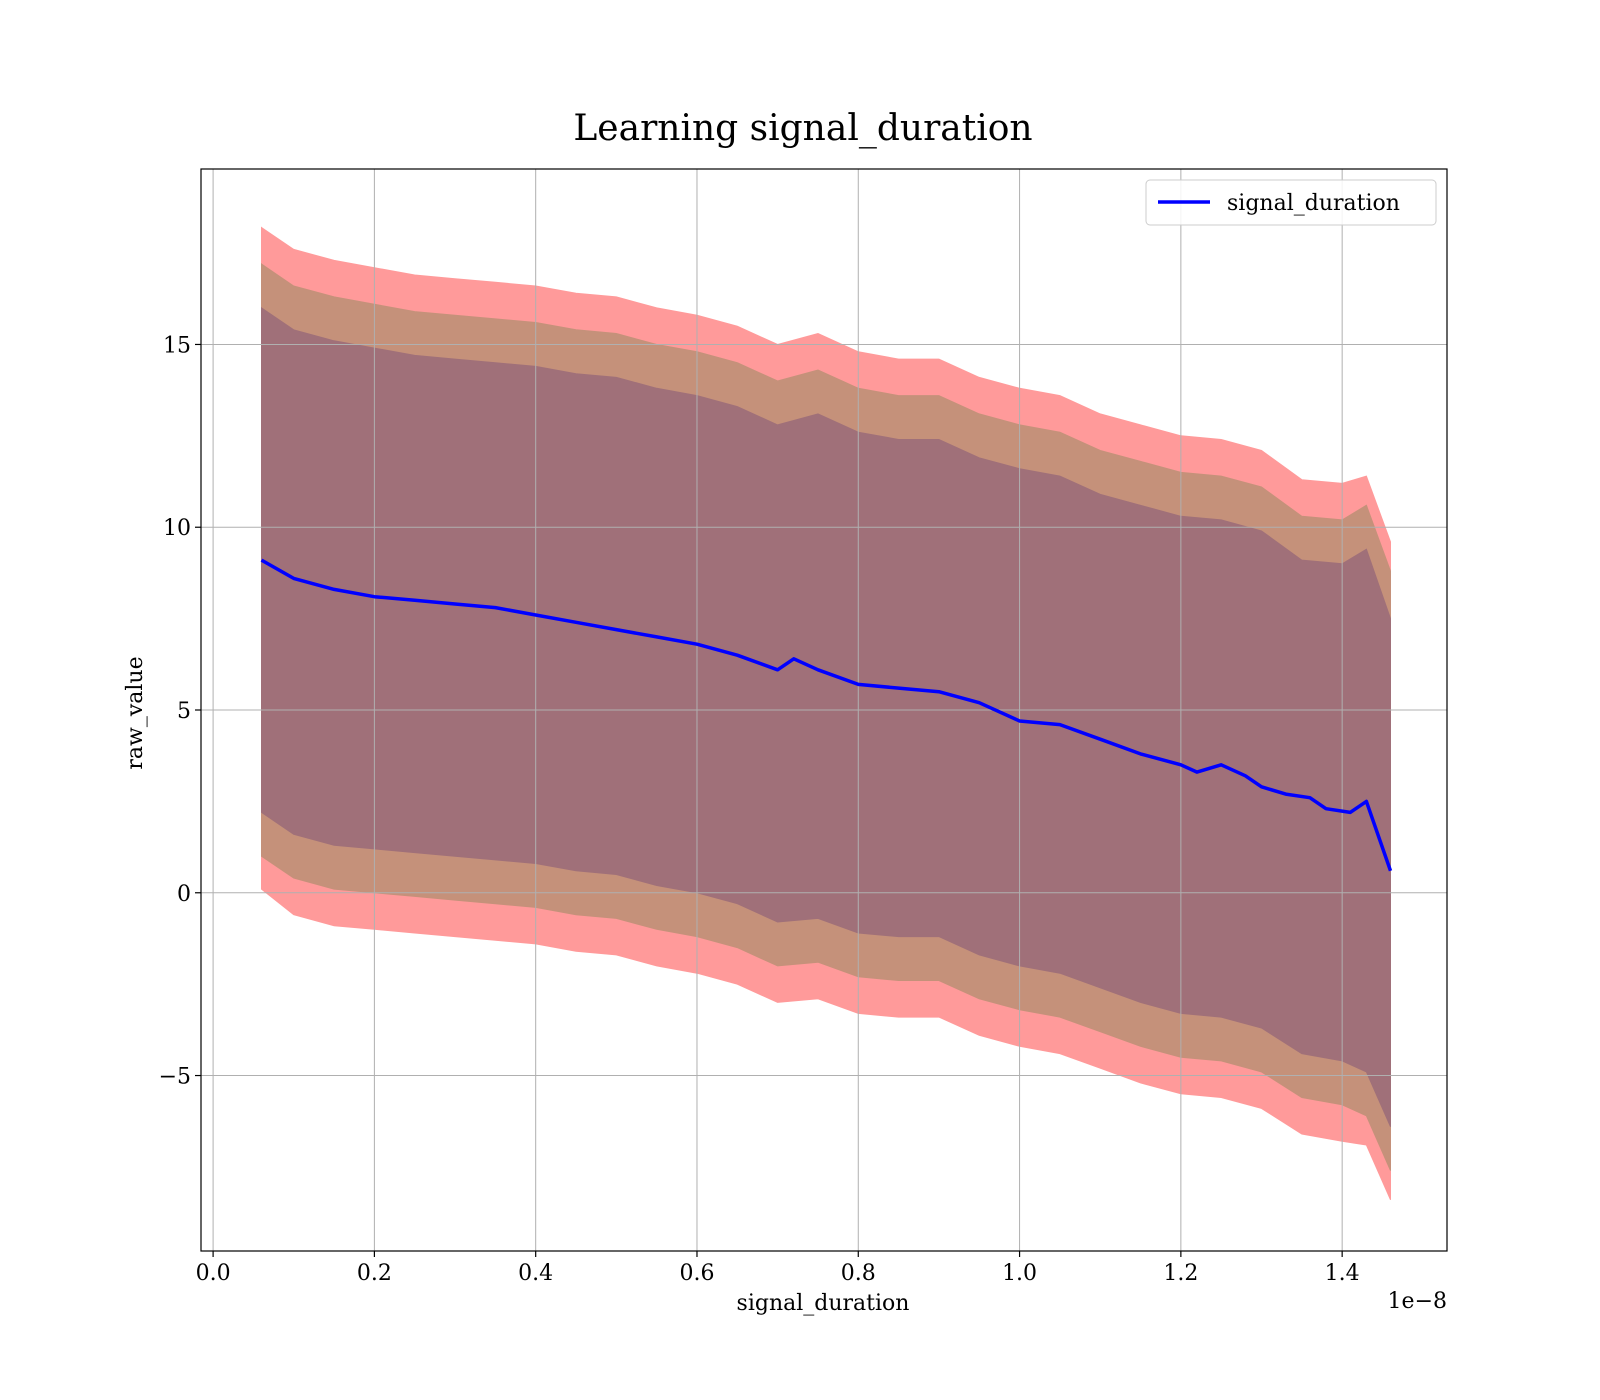 The image size is (1600, 1400). I want to click on x-tick-label: 0.8, so click(858, 1273).